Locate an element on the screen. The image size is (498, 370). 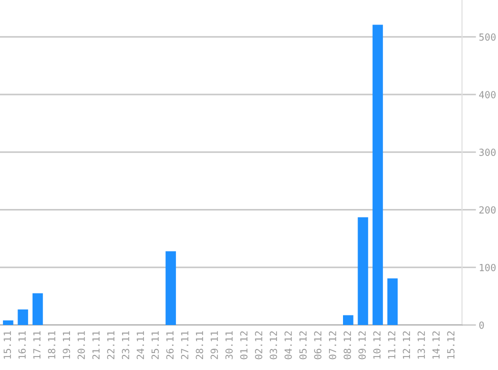
x-tick-label: 24.11 is located at coordinates (140, 345).